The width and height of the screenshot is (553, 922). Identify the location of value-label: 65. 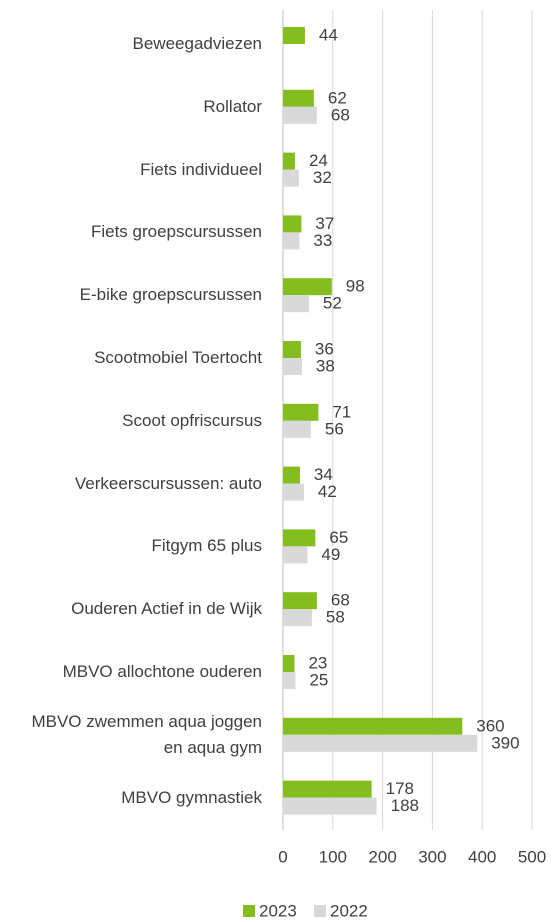
(338, 537).